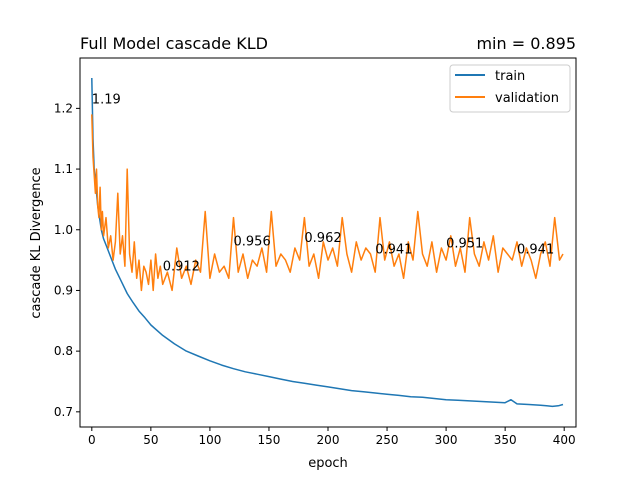  What do you see at coordinates (63, 290) in the screenshot?
I see `y-tick-label: 0.9` at bounding box center [63, 290].